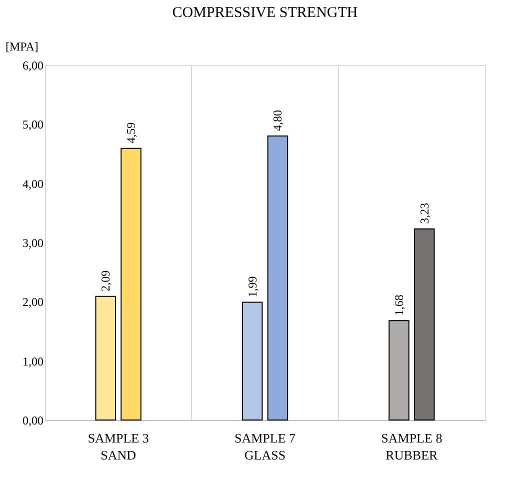 The height and width of the screenshot is (481, 526). I want to click on x-tick-label: SAMPLE 7 GLASS, so click(265, 446).